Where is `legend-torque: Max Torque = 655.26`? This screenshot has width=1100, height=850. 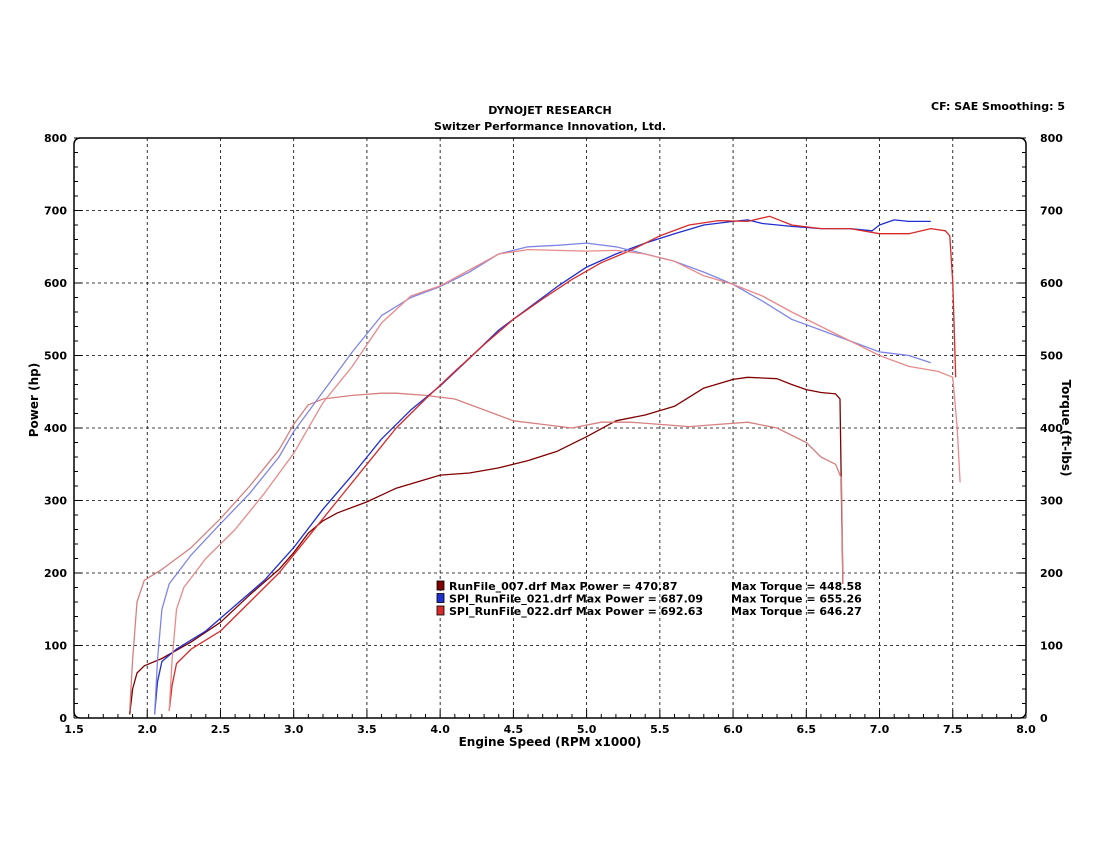 legend-torque: Max Torque = 655.26 is located at coordinates (796, 599).